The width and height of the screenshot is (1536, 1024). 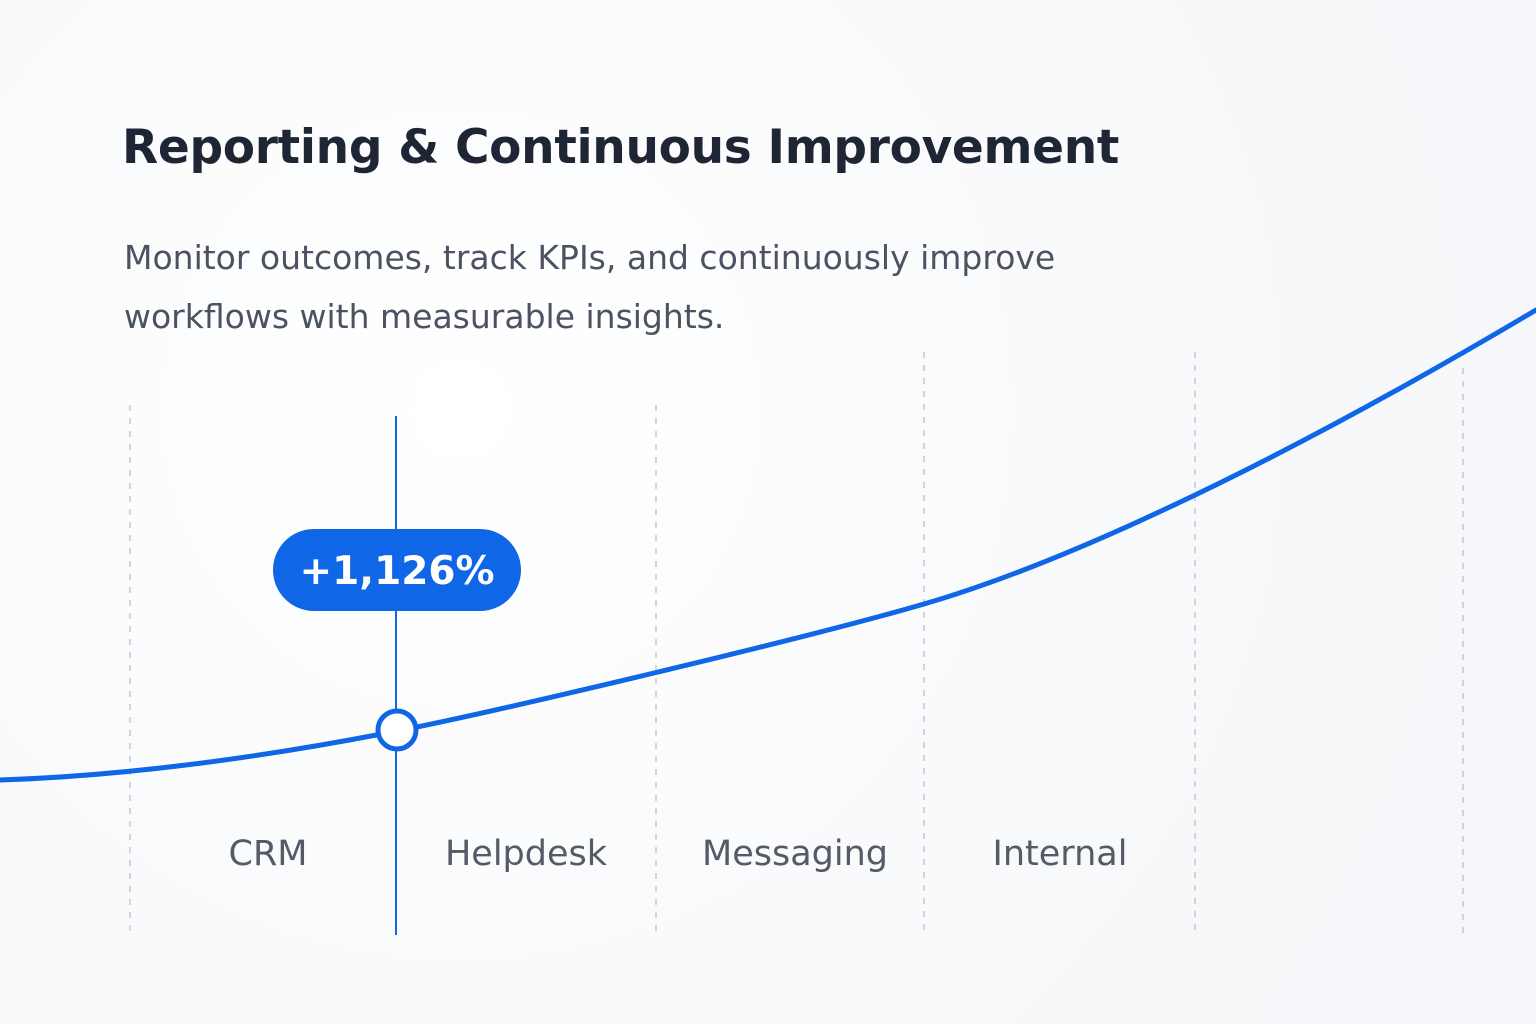 I want to click on tick-label-internal: Internal, so click(x=1060, y=854).